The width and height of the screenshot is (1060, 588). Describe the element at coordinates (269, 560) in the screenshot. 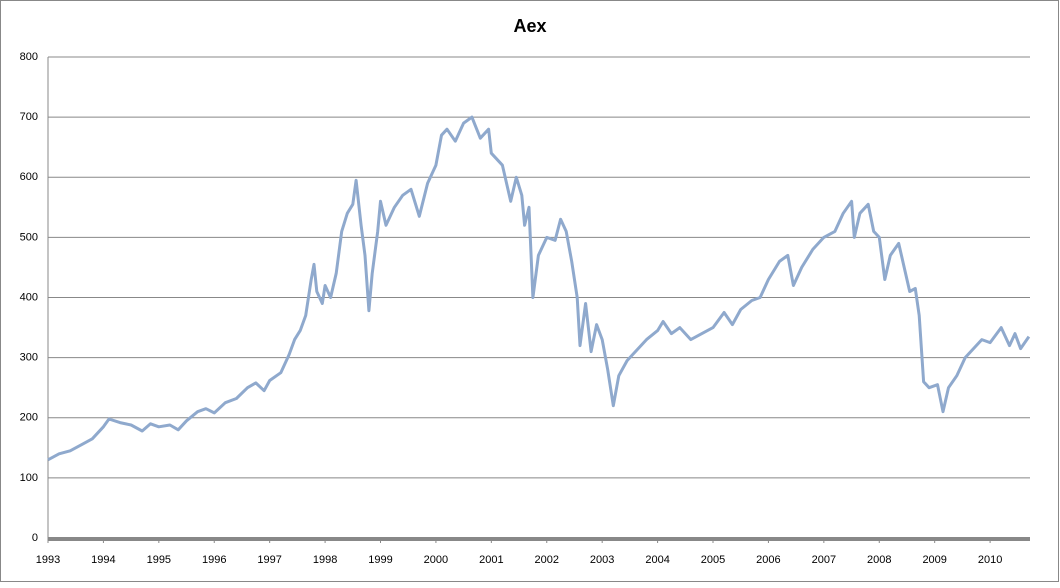

I see `x-tick-label: 1997` at that location.